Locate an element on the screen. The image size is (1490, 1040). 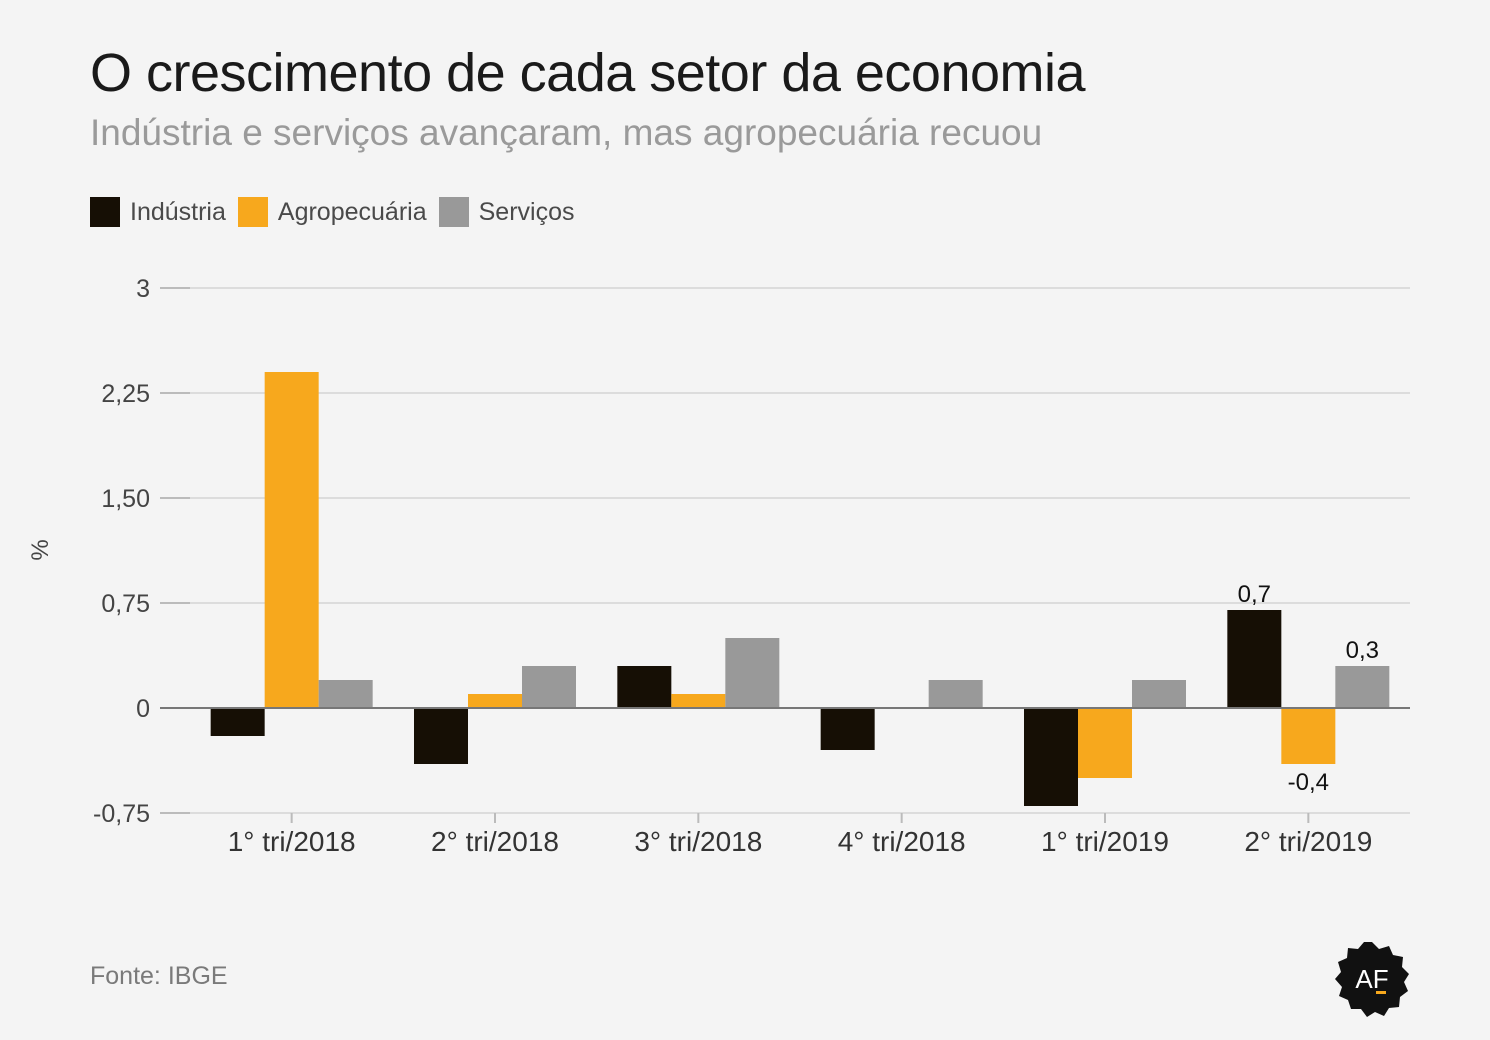
data-label: 0,7 is located at coordinates (1254, 594).